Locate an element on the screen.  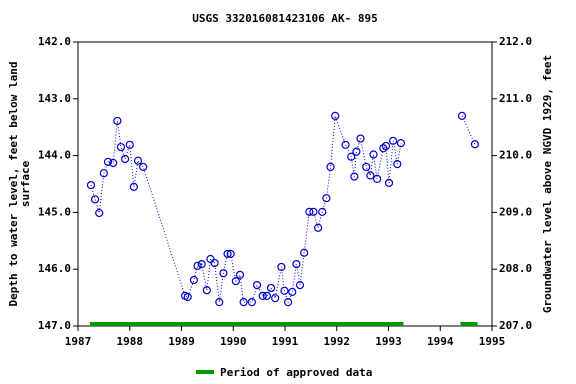
y-tick-label: 142.0 is located at coordinates (54, 41).